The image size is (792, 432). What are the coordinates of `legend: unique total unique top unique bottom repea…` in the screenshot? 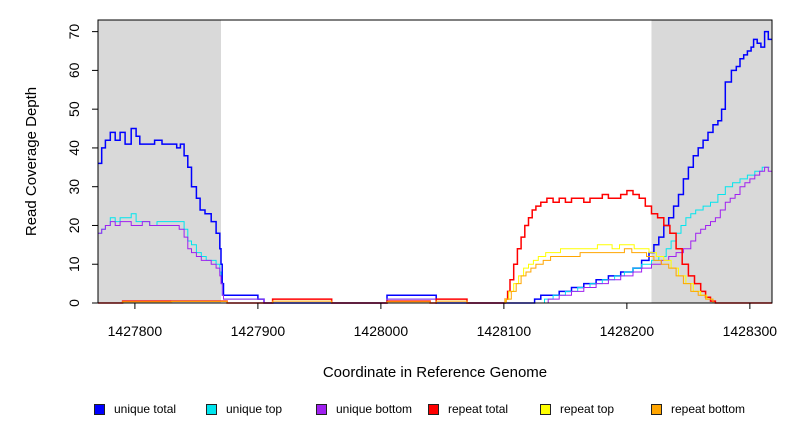 It's located at (396, 409).